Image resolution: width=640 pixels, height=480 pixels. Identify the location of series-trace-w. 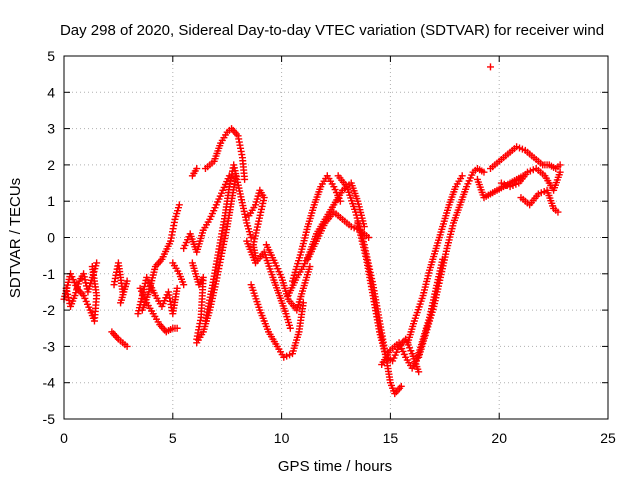
(388, 297).